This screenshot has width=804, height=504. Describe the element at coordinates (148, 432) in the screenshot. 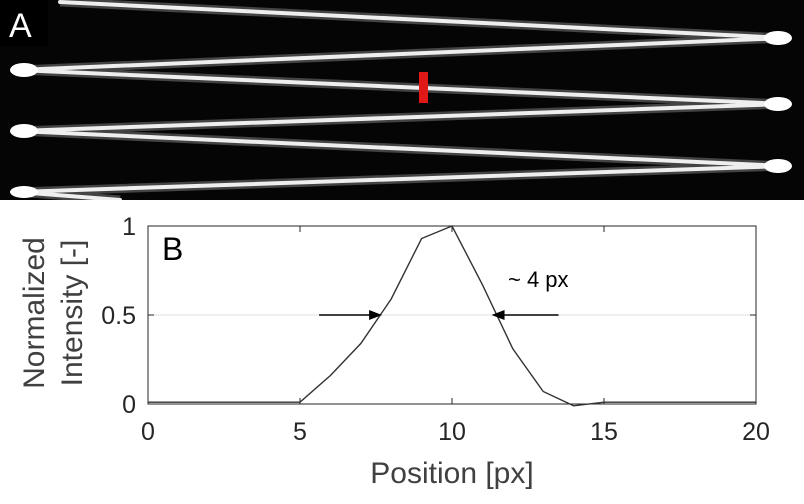

I see `x-tick-label: 0` at that location.